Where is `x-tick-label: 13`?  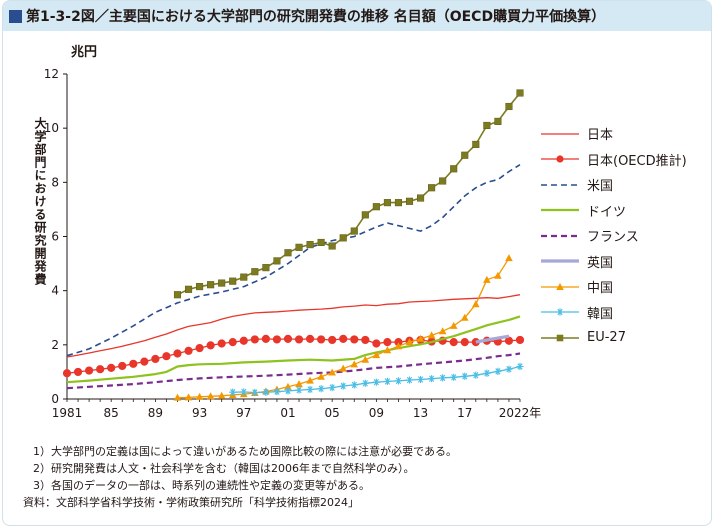 x-tick-label: 13 is located at coordinates (420, 413).